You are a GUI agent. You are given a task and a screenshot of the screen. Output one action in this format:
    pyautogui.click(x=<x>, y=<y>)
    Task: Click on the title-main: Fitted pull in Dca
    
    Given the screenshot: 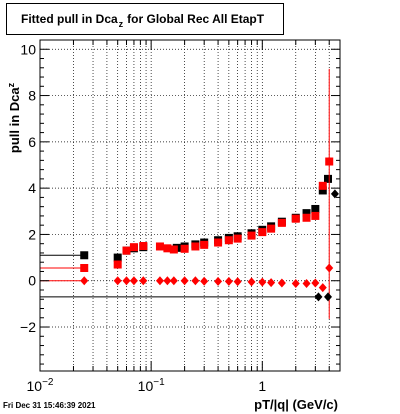 What is the action you would take?
    pyautogui.click(x=69, y=19)
    